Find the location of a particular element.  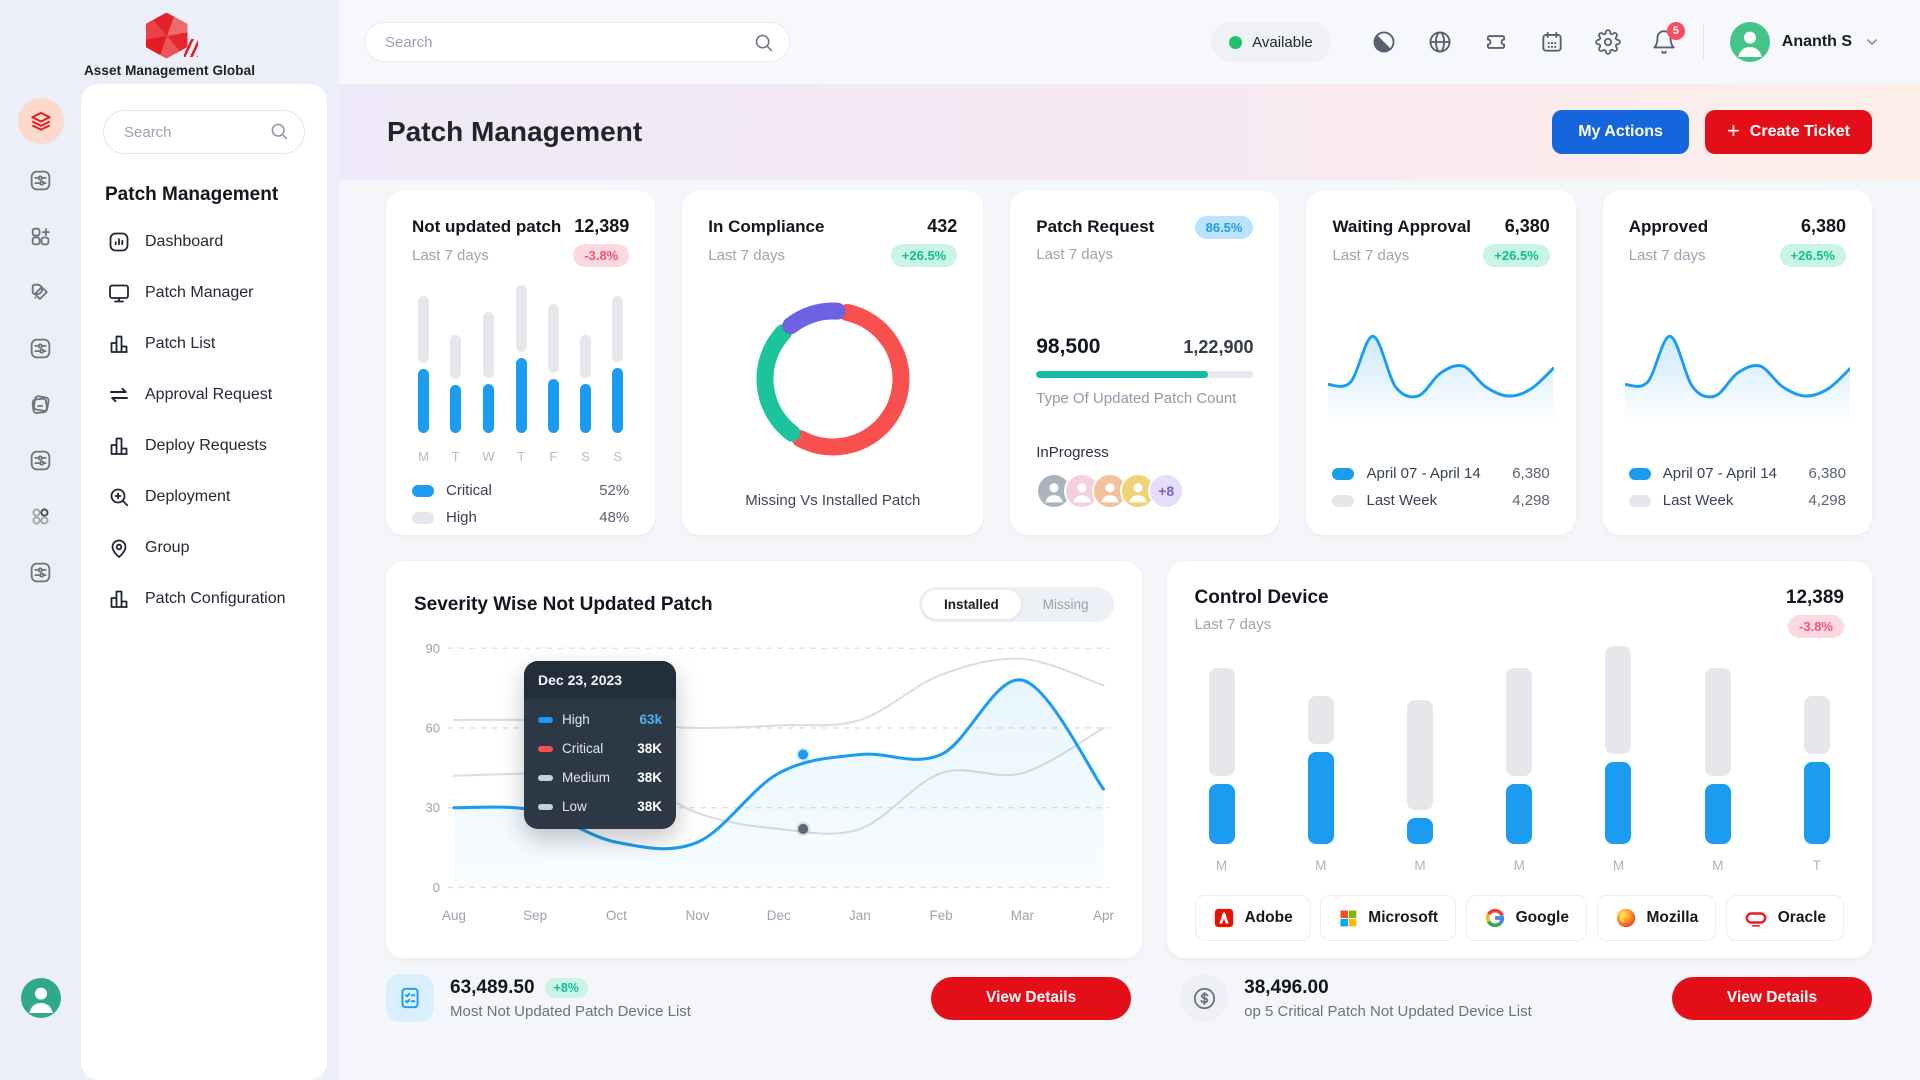

sidebar-item-patch-configuration: Patch Configuration is located at coordinates (204, 598).